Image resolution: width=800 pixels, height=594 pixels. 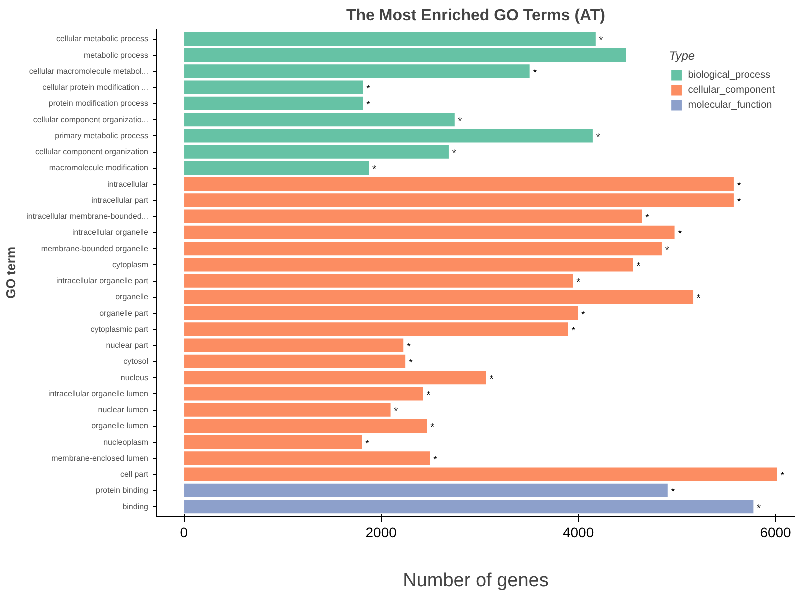 What do you see at coordinates (578, 532) in the screenshot?
I see `x-tick-label: 4000` at bounding box center [578, 532].